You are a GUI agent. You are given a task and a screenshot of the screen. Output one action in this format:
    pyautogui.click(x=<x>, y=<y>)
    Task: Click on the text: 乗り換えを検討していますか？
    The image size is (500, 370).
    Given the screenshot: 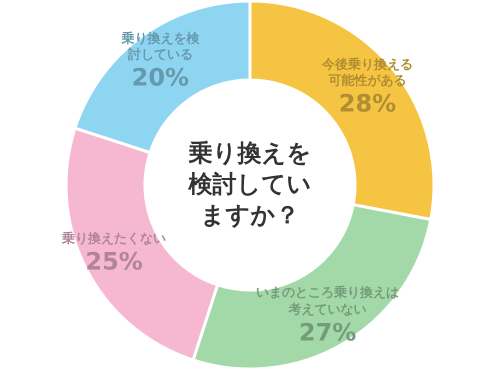 What is the action you would take?
    pyautogui.click(x=250, y=185)
    